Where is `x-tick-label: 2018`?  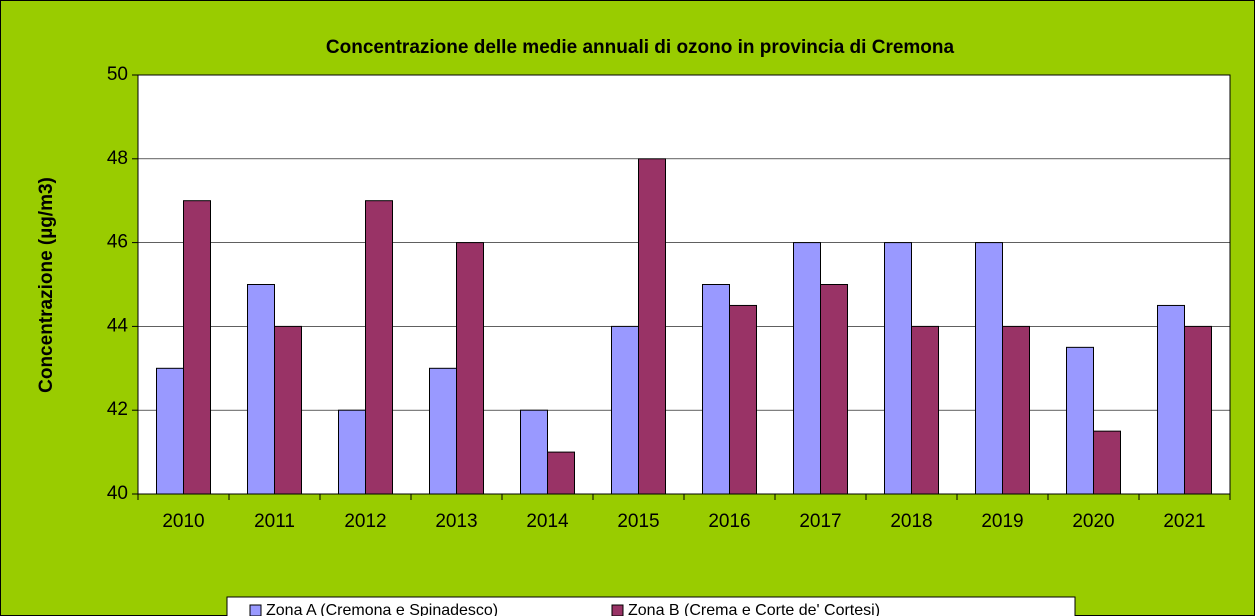 x-tick-label: 2018 is located at coordinates (911, 521).